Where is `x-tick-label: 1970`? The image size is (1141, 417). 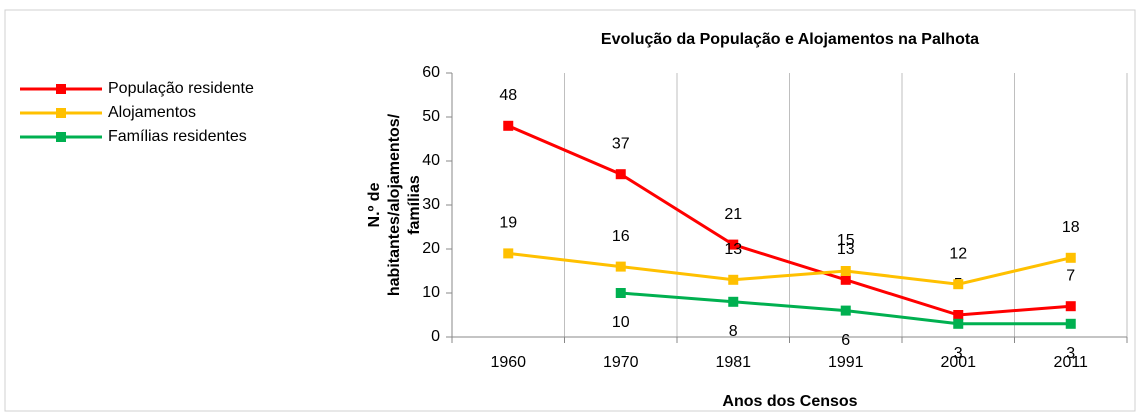
x-tick-label: 1970 is located at coordinates (621, 362).